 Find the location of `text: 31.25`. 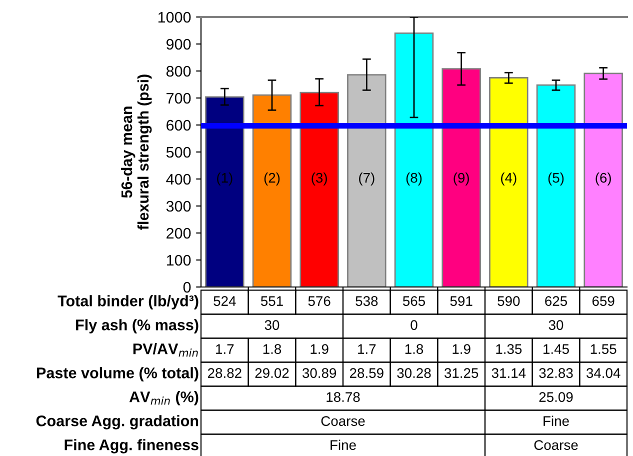

text: 31.25 is located at coordinates (461, 373).